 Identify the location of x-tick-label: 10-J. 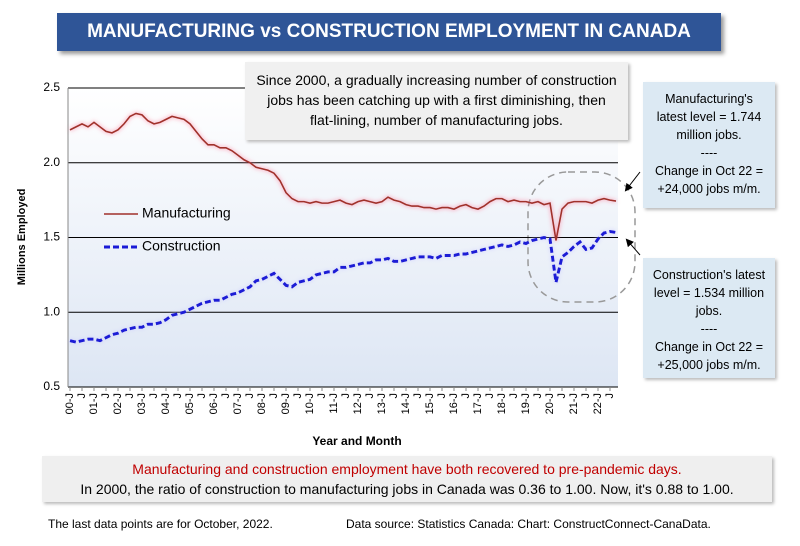
(310, 403).